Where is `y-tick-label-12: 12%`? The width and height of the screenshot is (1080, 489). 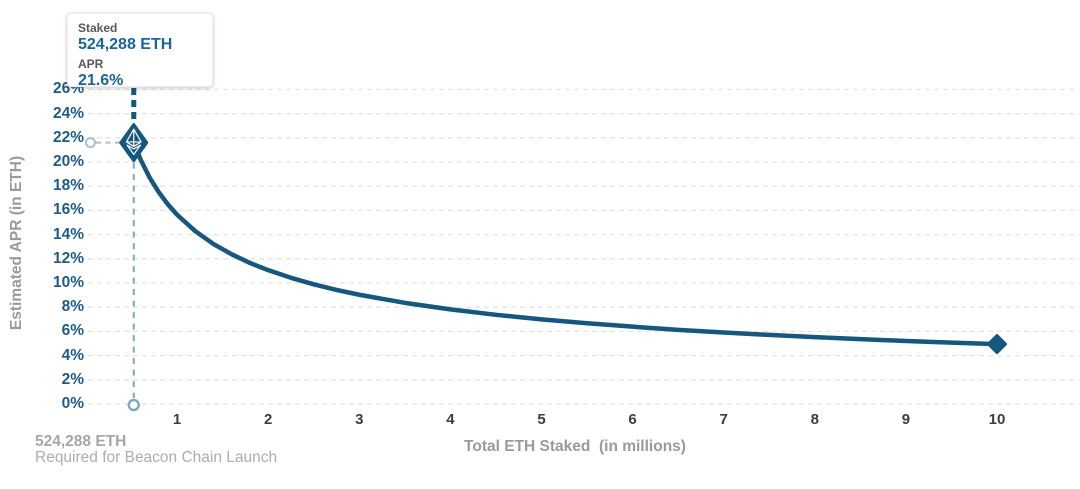
y-tick-label-12: 12% is located at coordinates (68, 258).